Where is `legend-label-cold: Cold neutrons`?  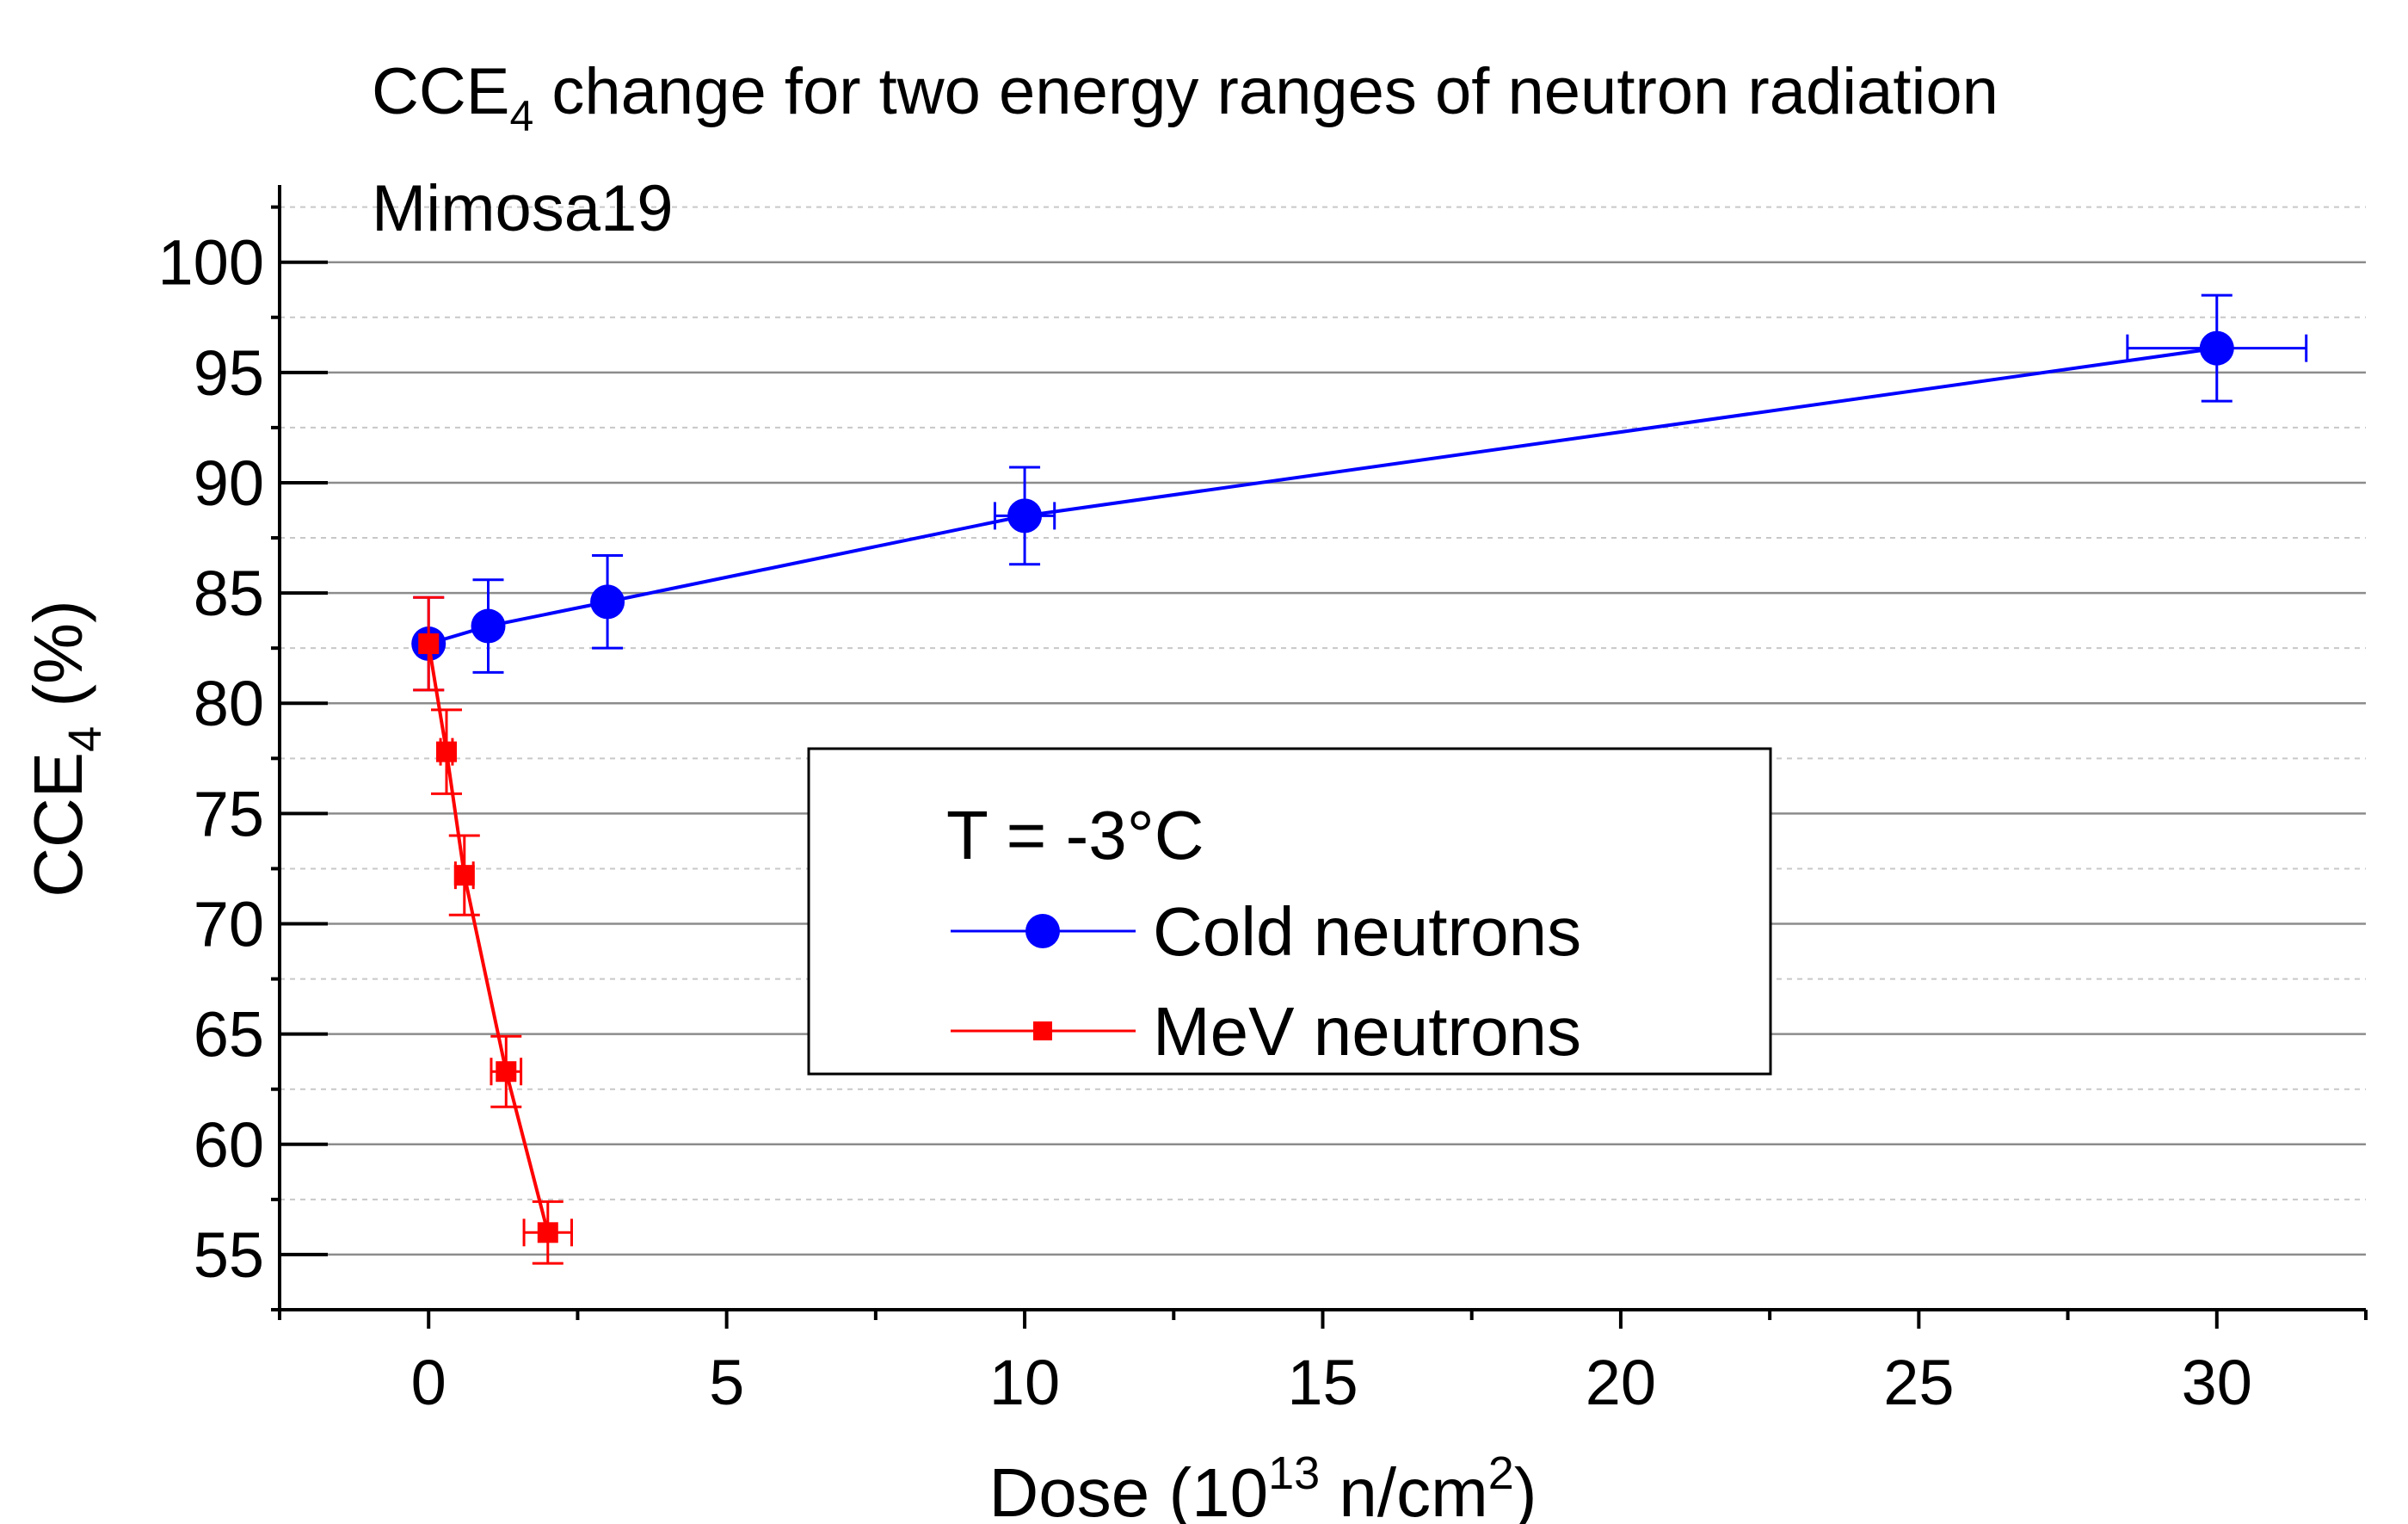 legend-label-cold: Cold neutrons is located at coordinates (1367, 931).